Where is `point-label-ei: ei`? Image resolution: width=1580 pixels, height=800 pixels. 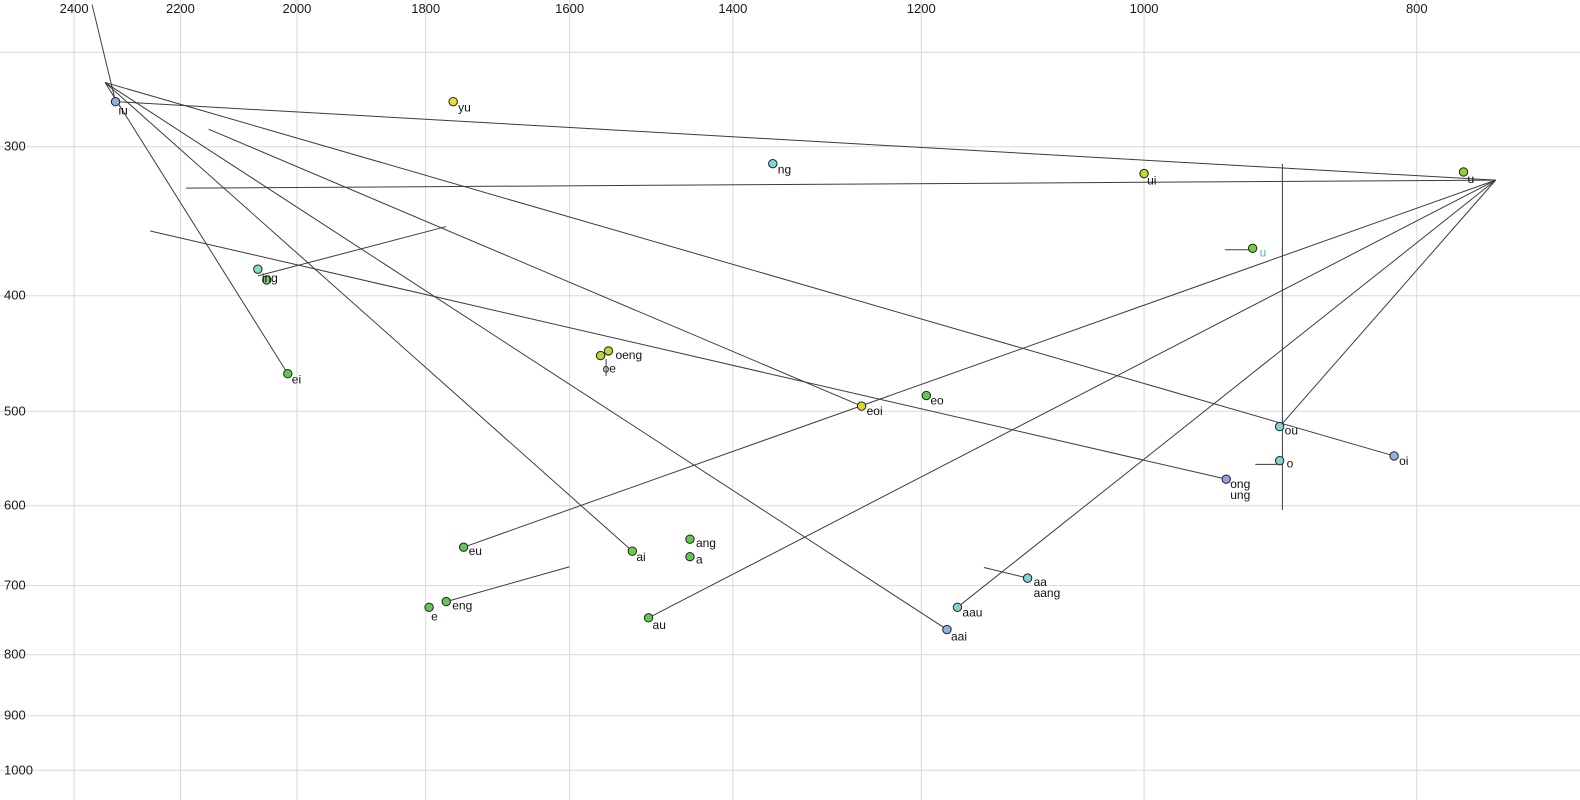 point-label-ei: ei is located at coordinates (296, 380).